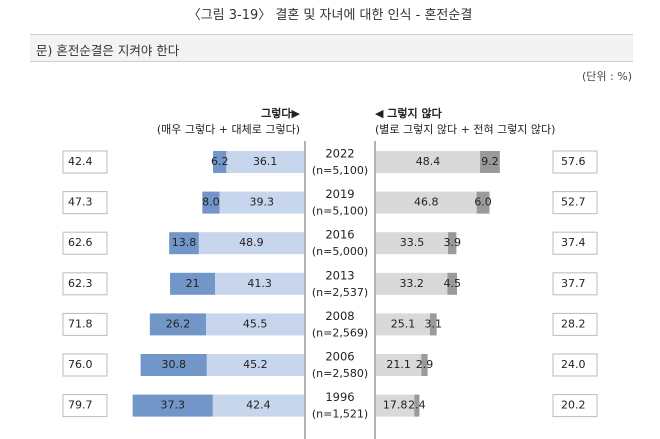 Image resolution: width=660 pixels, height=439 pixels. What do you see at coordinates (339, 357) in the screenshot?
I see `year-label: 2006` at bounding box center [339, 357].